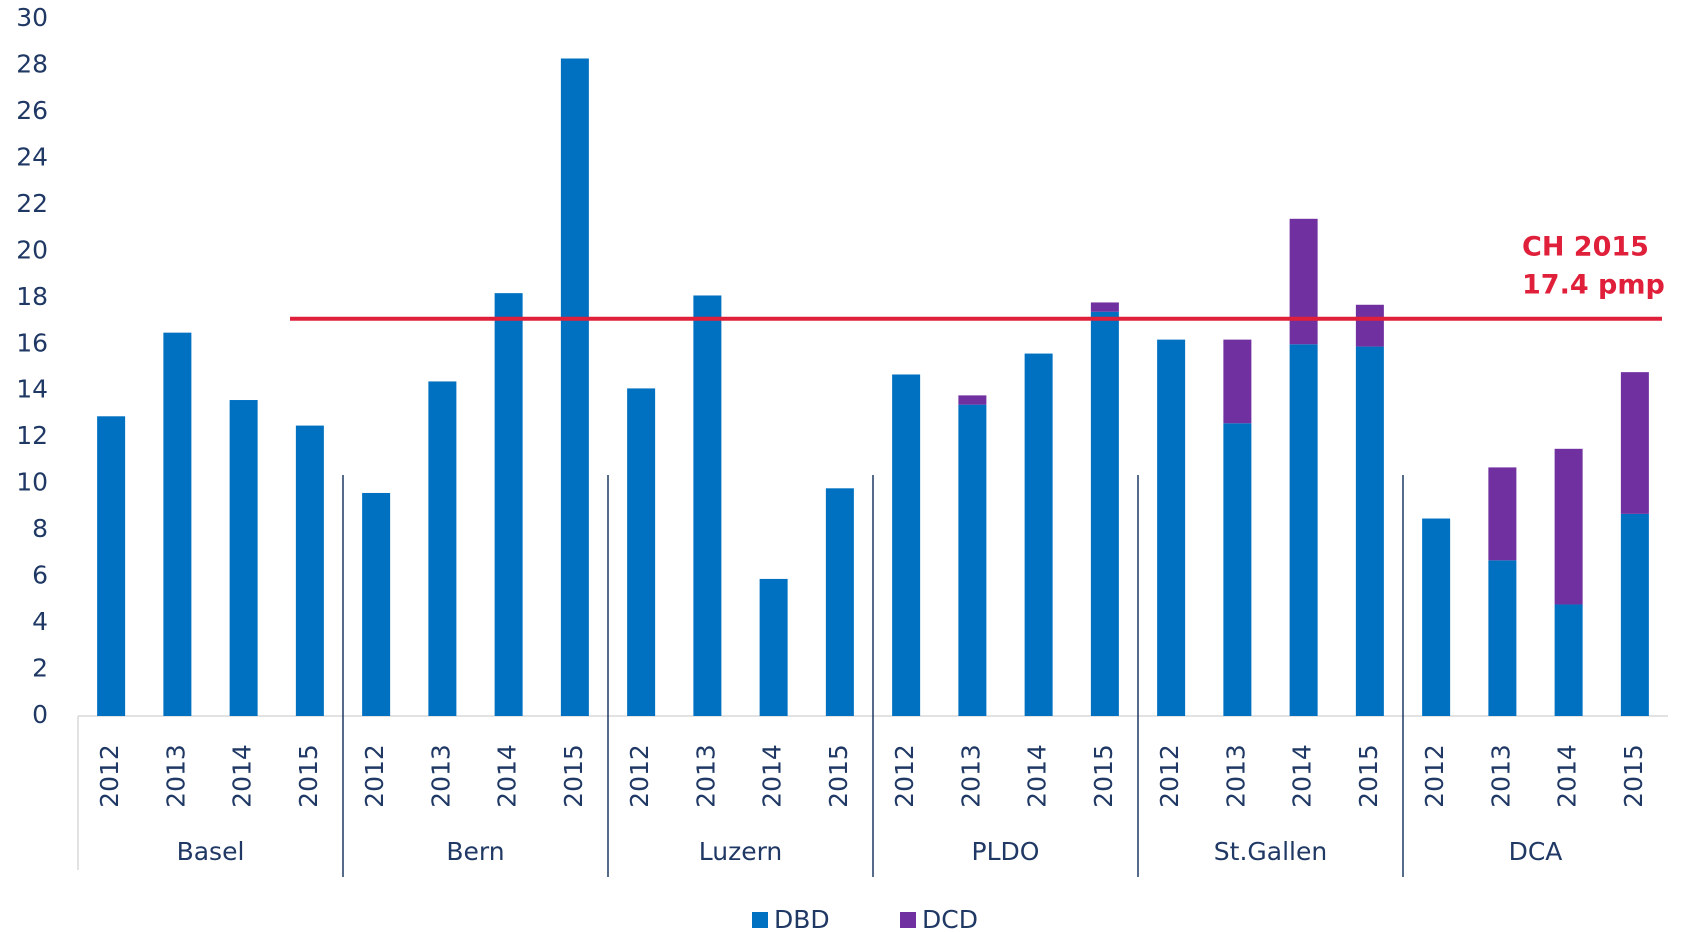  I want to click on y-tick-label: 6, so click(40, 575).